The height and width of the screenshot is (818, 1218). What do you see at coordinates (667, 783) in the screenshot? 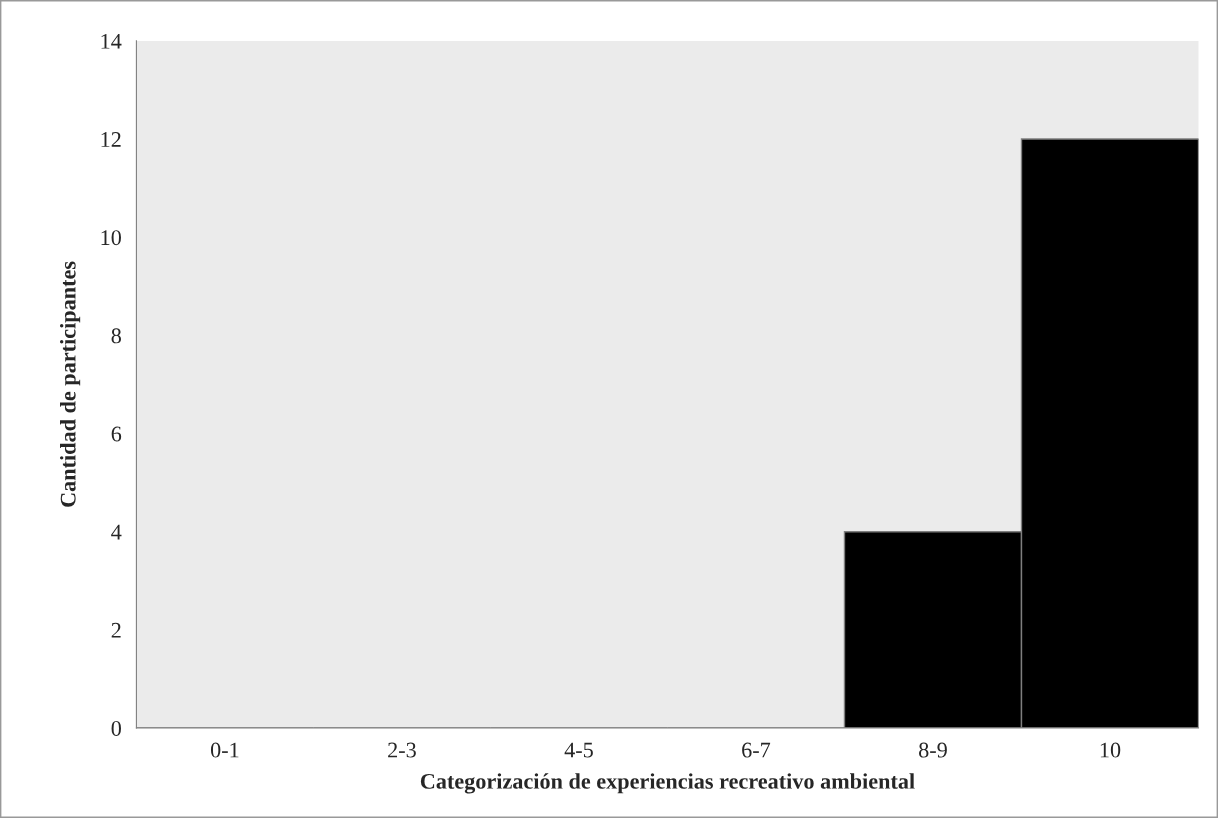
I see `x-axis-title: Categorización de experiencias recreativo ambiental` at bounding box center [667, 783].